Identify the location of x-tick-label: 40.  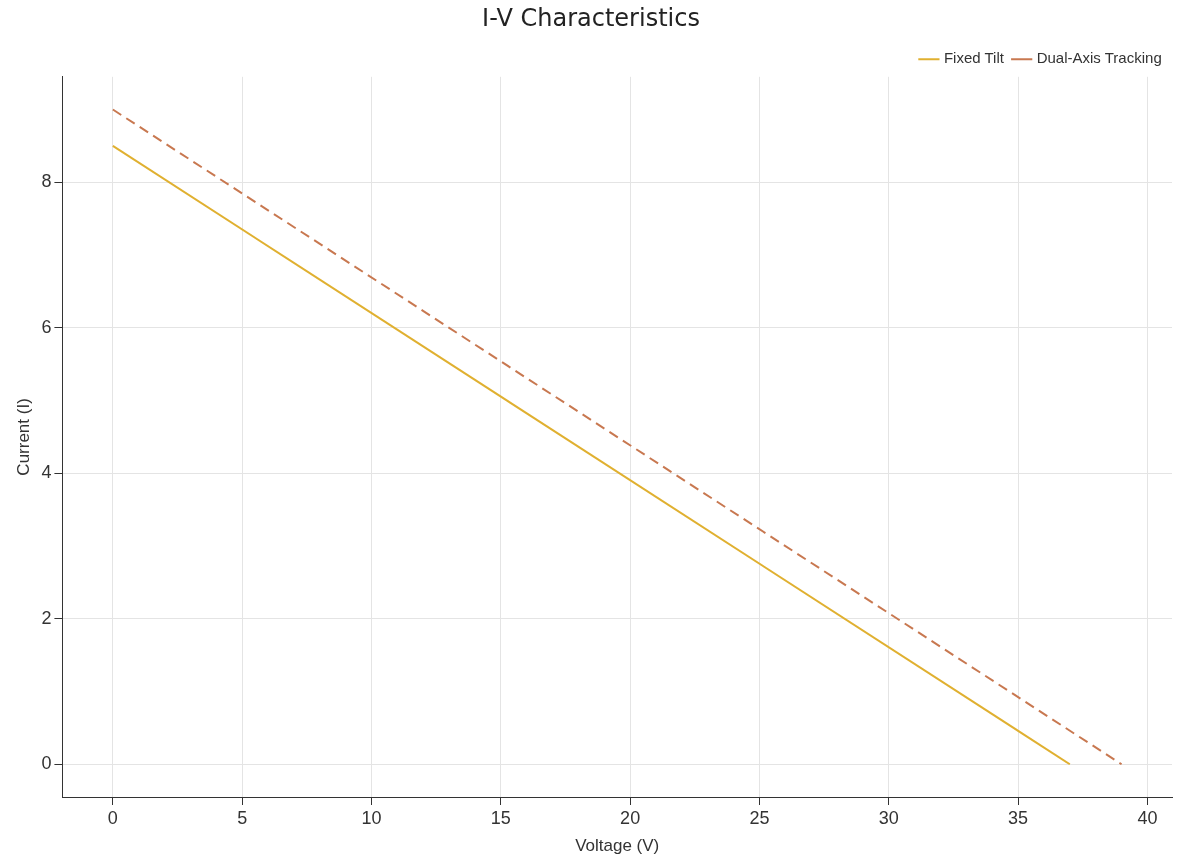
(1147, 817).